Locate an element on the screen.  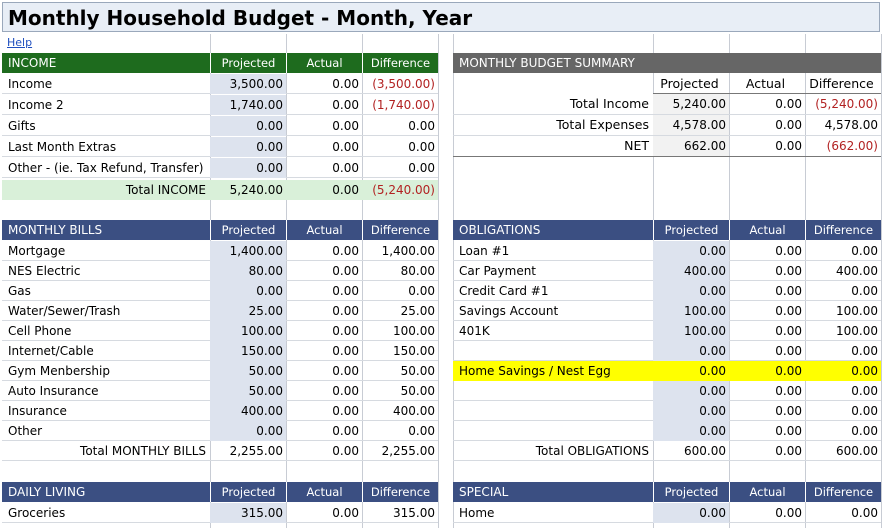
help-link: Help is located at coordinates (20, 42).